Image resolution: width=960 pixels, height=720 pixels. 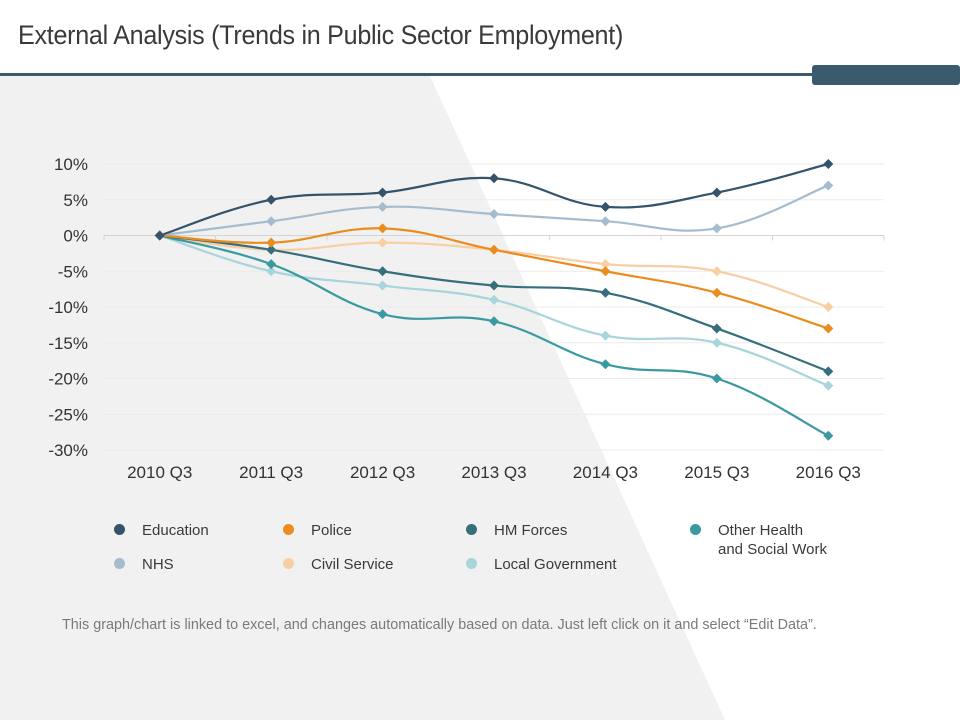 What do you see at coordinates (352, 564) in the screenshot?
I see `legend-label: Civil Service` at bounding box center [352, 564].